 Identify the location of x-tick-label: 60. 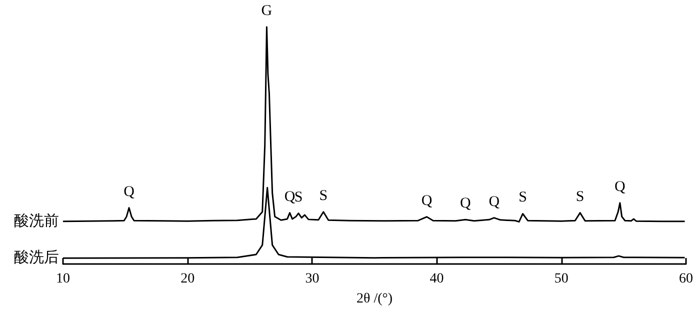
(686, 279).